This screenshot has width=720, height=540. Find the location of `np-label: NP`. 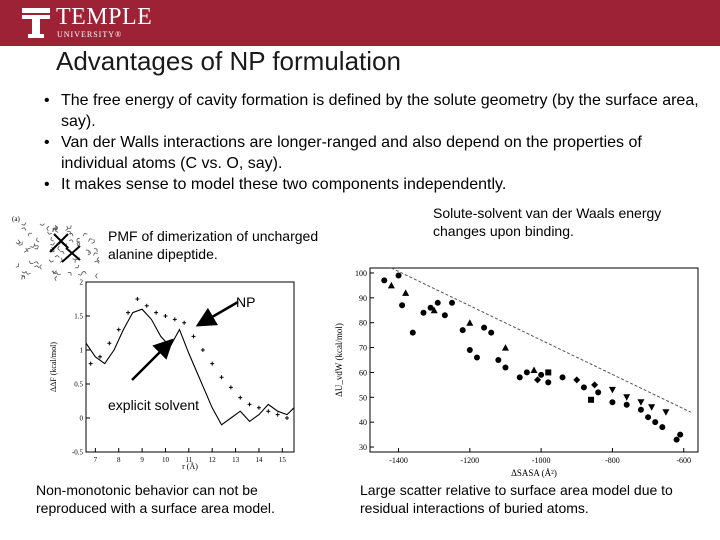

np-label: NP is located at coordinates (246, 302).